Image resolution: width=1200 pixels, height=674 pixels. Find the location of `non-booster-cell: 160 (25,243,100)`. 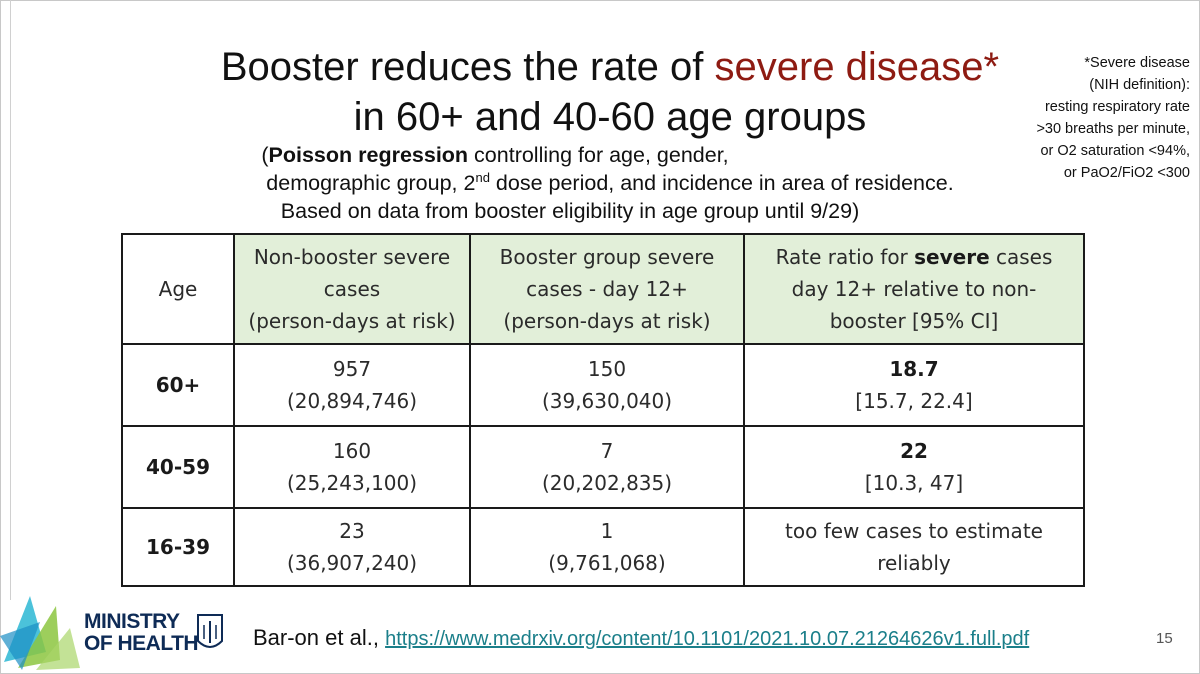

non-booster-cell: 160 (25,243,100) is located at coordinates (352, 467).